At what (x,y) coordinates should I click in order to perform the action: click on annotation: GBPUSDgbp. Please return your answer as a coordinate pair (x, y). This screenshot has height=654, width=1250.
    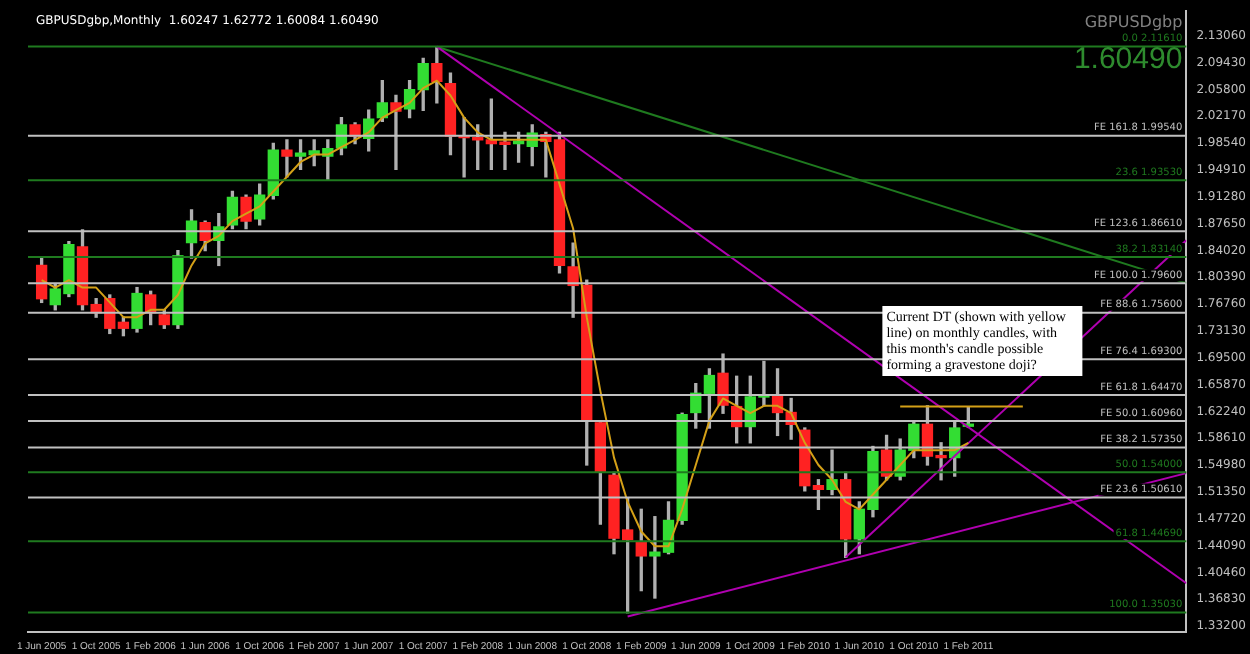
    Looking at the image, I should click on (1133, 22).